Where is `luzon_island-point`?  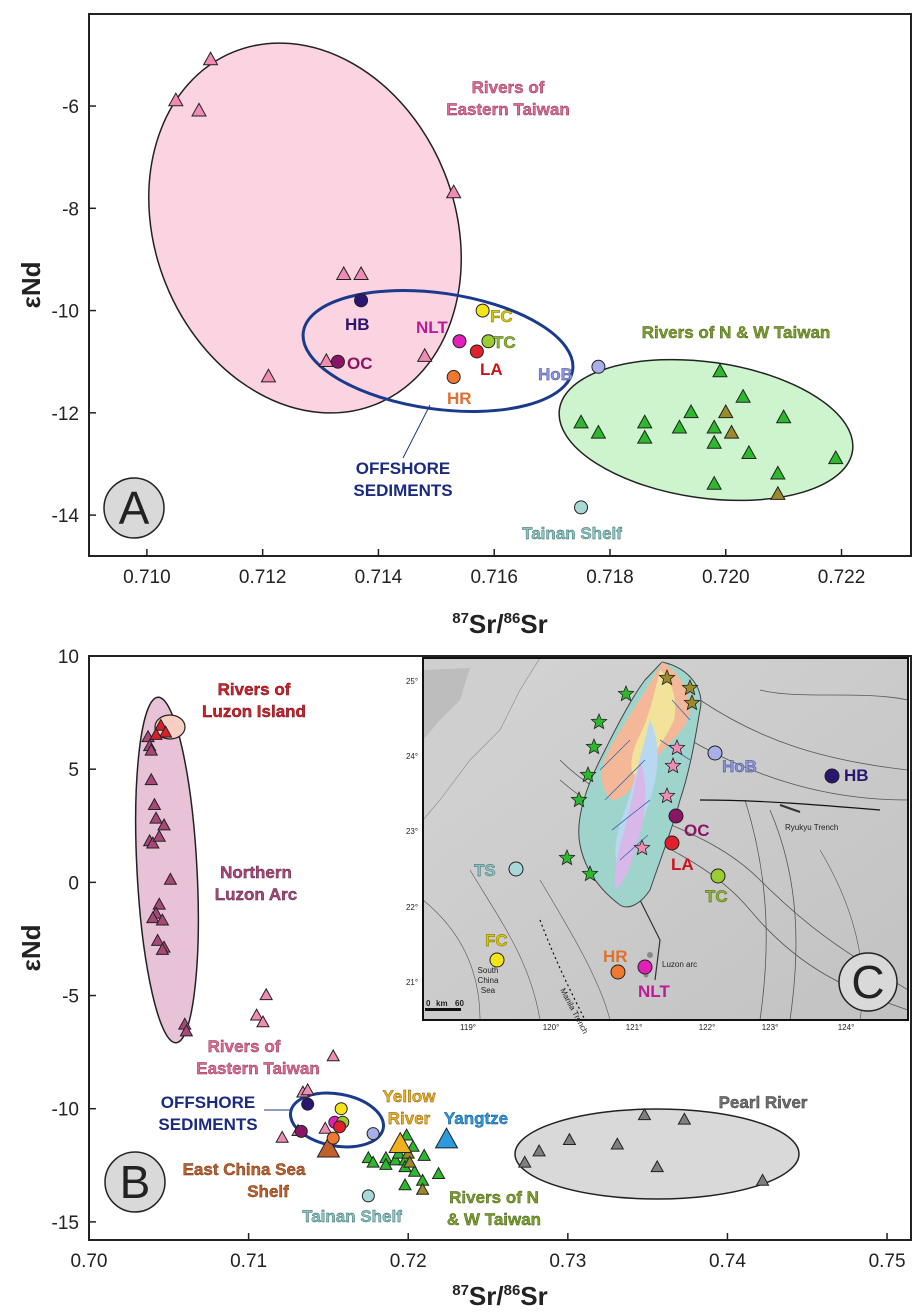
luzon_island-point is located at coordinates (160, 724).